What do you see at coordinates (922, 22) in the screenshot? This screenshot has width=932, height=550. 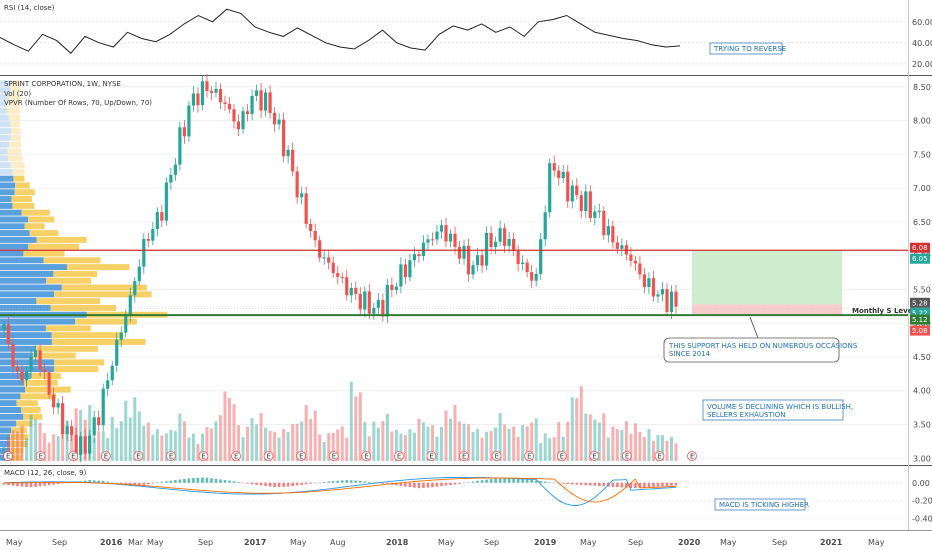 I see `rsi-tick-label: 60.00` at bounding box center [922, 22].